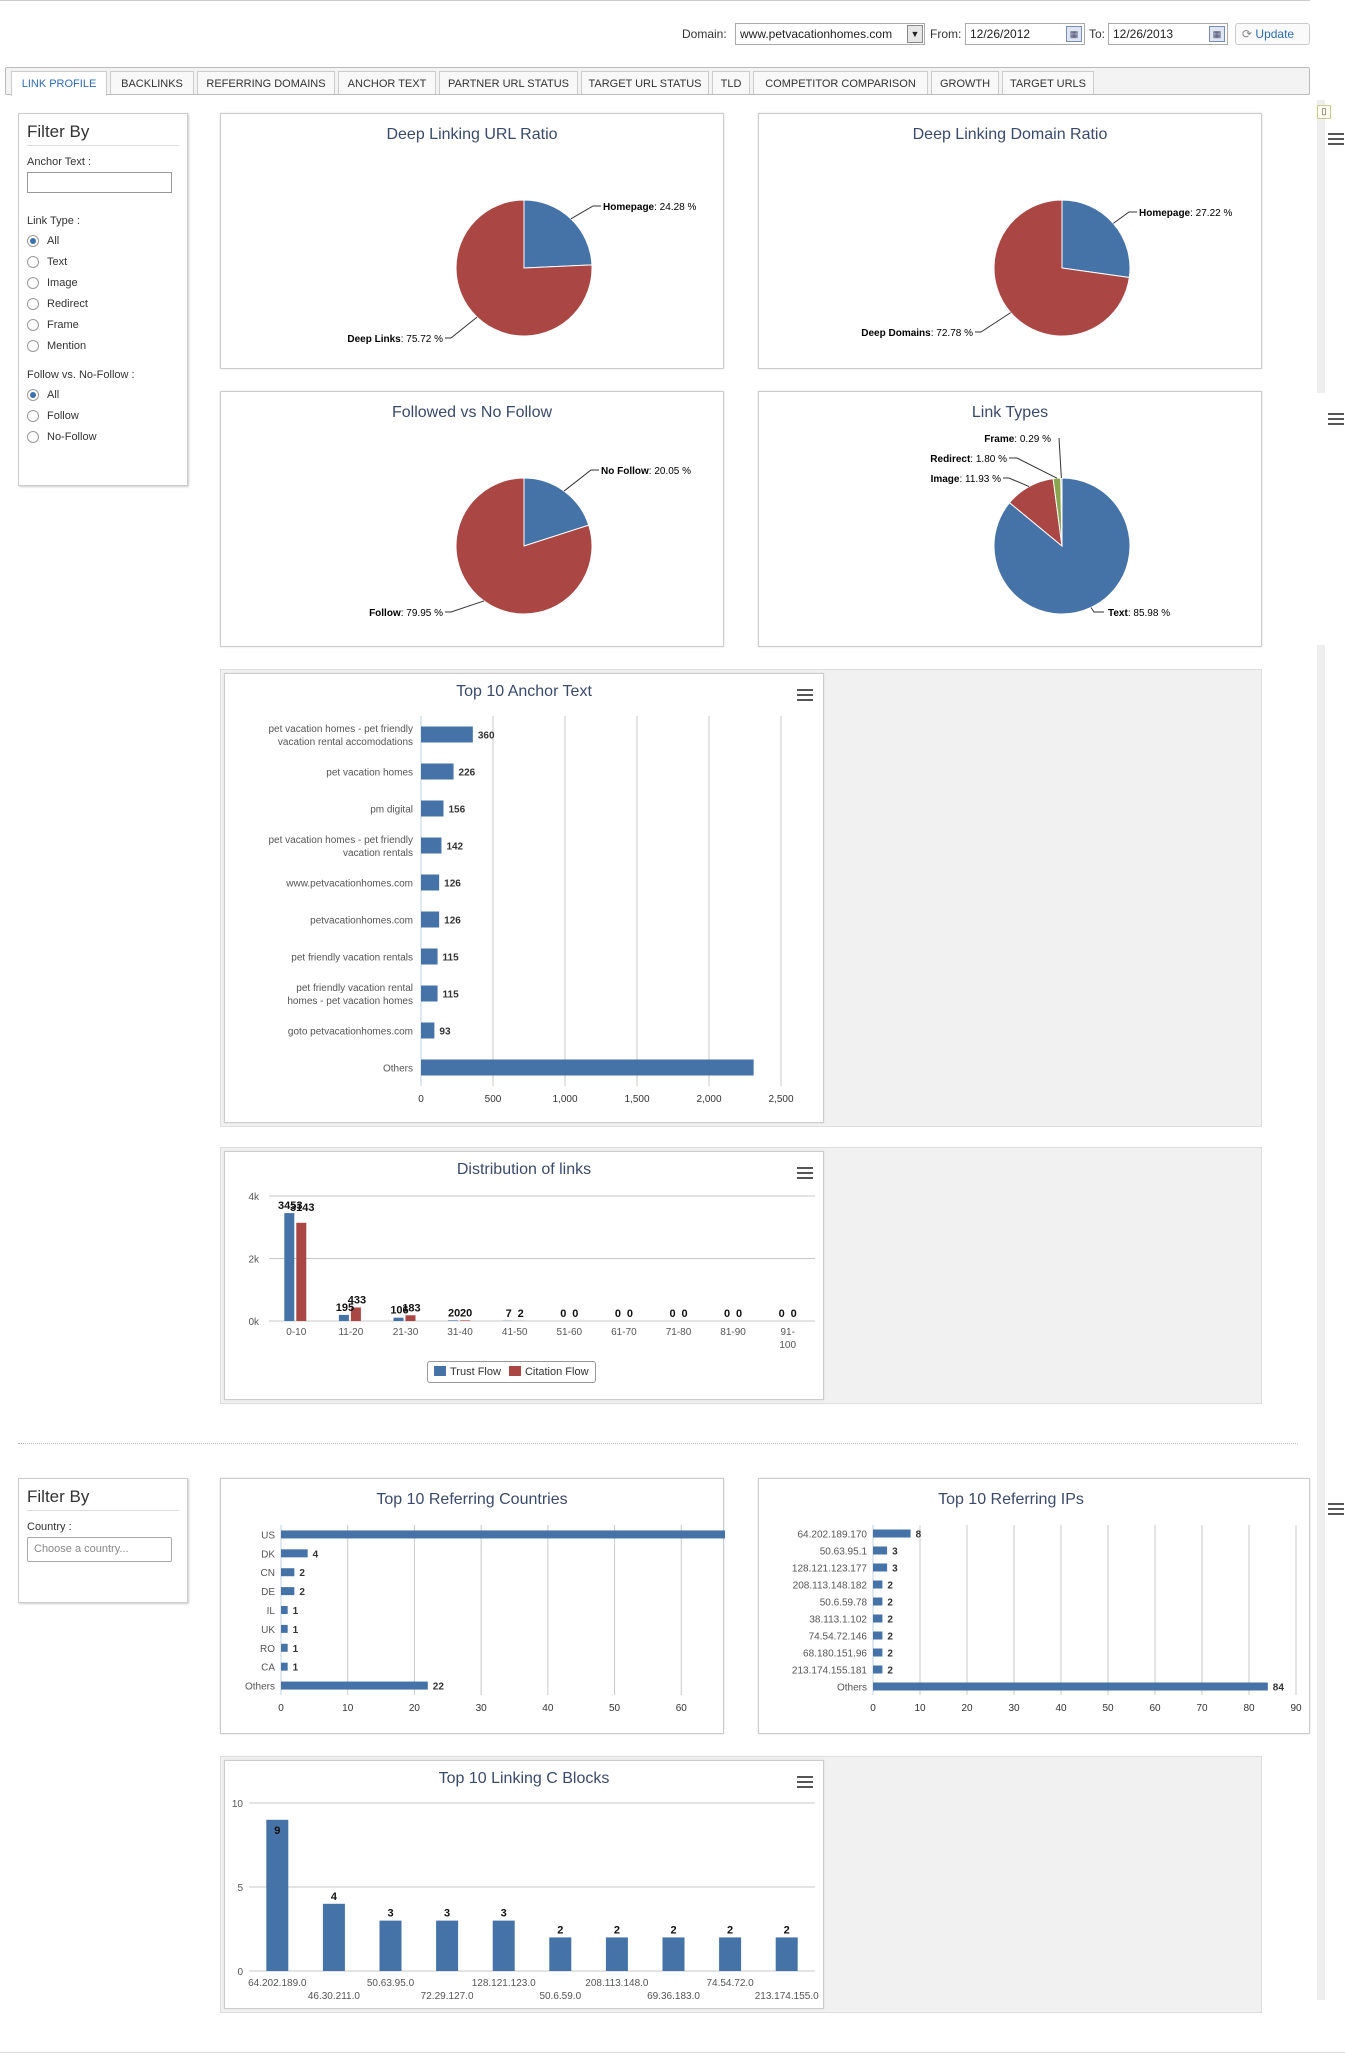 This screenshot has width=1345, height=2056. What do you see at coordinates (645, 82) in the screenshot?
I see `tab-target-url-status: TARGET URL STATUS` at bounding box center [645, 82].